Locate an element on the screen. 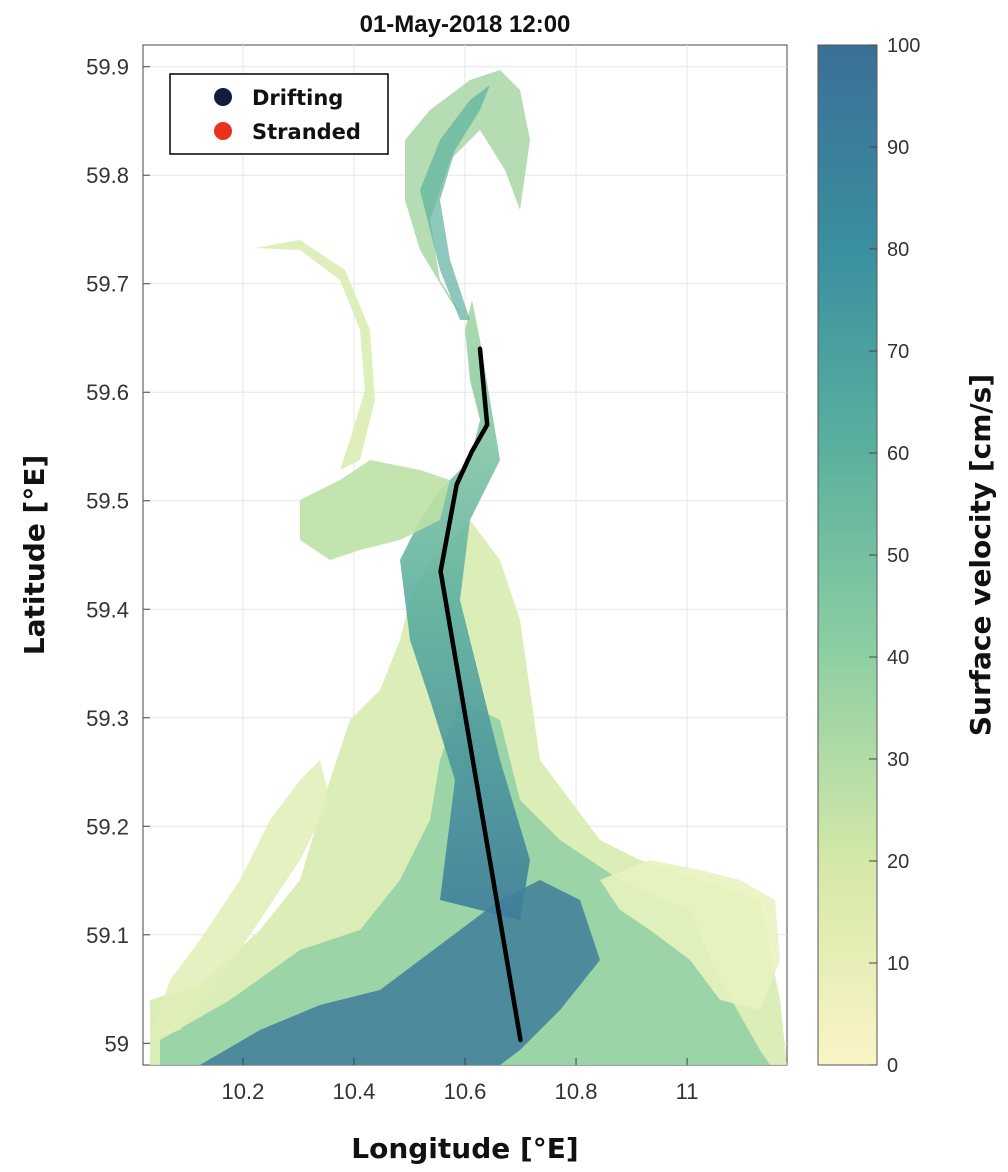 The width and height of the screenshot is (1008, 1172). colorbar-scale is located at coordinates (847, 555).